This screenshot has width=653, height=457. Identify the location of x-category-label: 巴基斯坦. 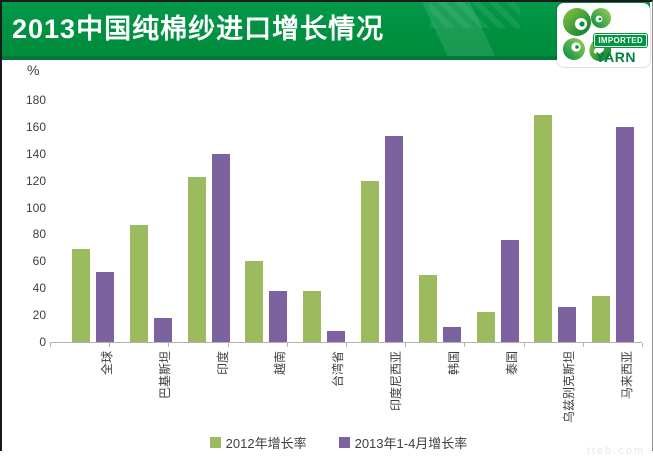
(164, 375).